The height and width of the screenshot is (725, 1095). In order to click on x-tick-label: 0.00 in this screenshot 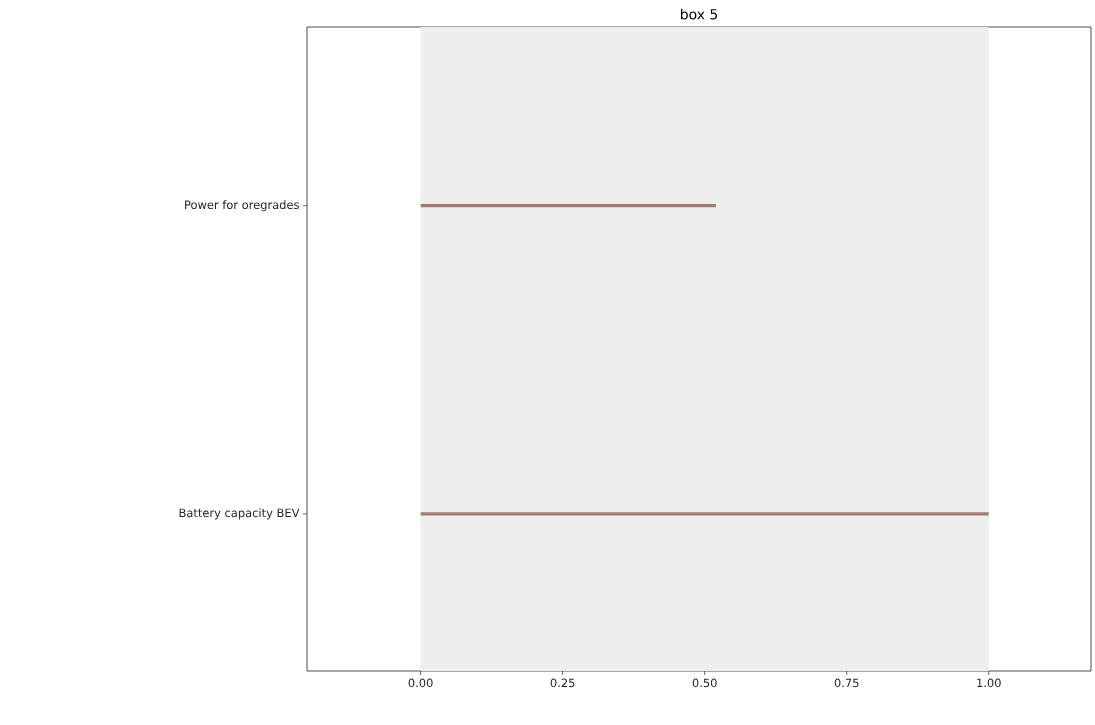, I will do `click(420, 683)`.